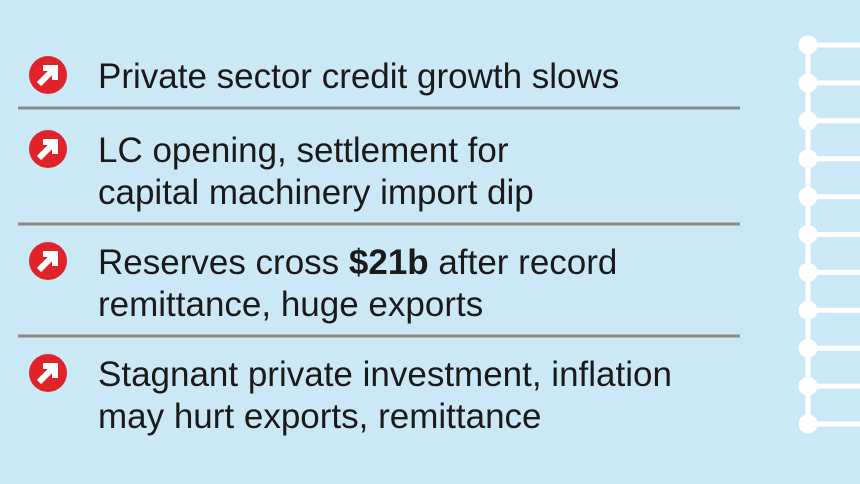 This screenshot has width=860, height=484. I want to click on headline-text: $21b, so click(389, 262).